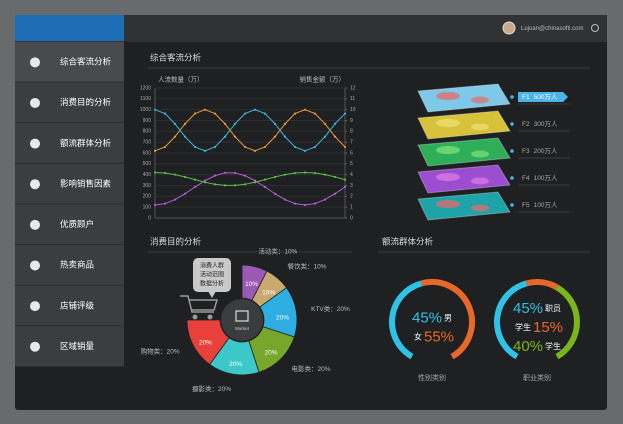 The width and height of the screenshot is (623, 424). What do you see at coordinates (250, 189) in the screenshot?
I see `line-series` at bounding box center [250, 189].